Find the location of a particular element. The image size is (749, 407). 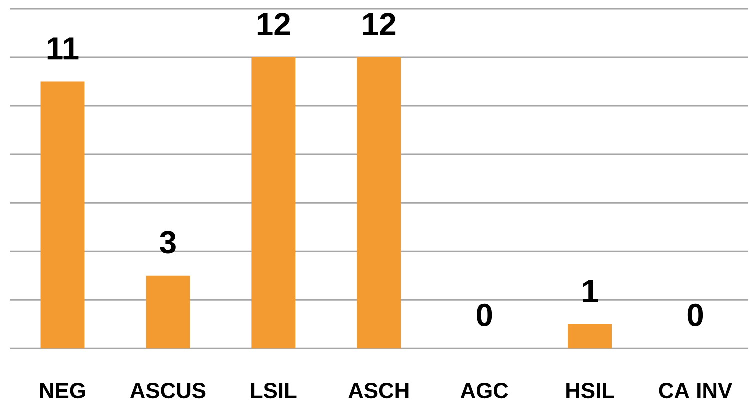

x-tick-label: LSIL is located at coordinates (274, 391).